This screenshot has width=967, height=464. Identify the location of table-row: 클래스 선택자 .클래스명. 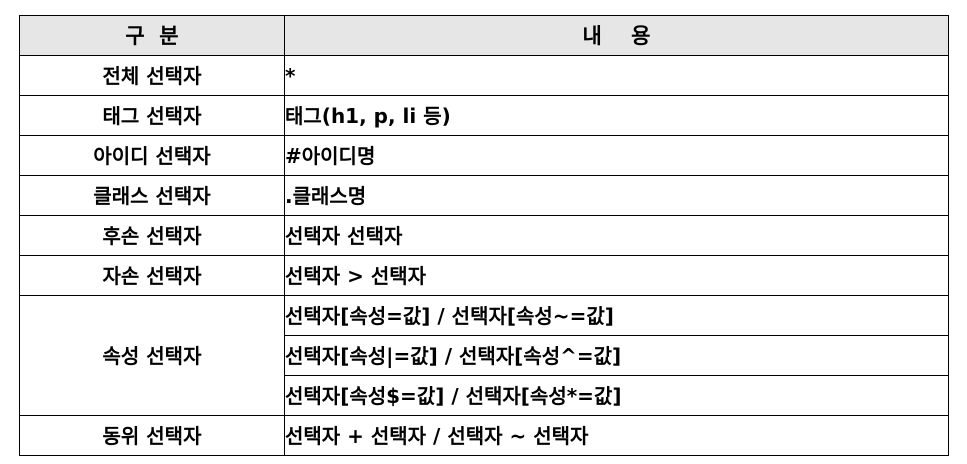
(484, 195).